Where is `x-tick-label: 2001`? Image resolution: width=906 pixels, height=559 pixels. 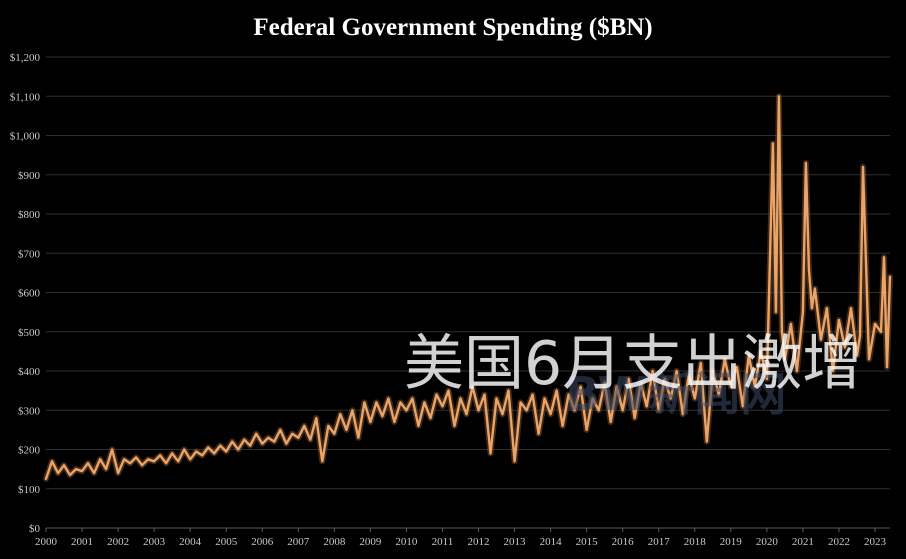 x-tick-label: 2001 is located at coordinates (82, 542).